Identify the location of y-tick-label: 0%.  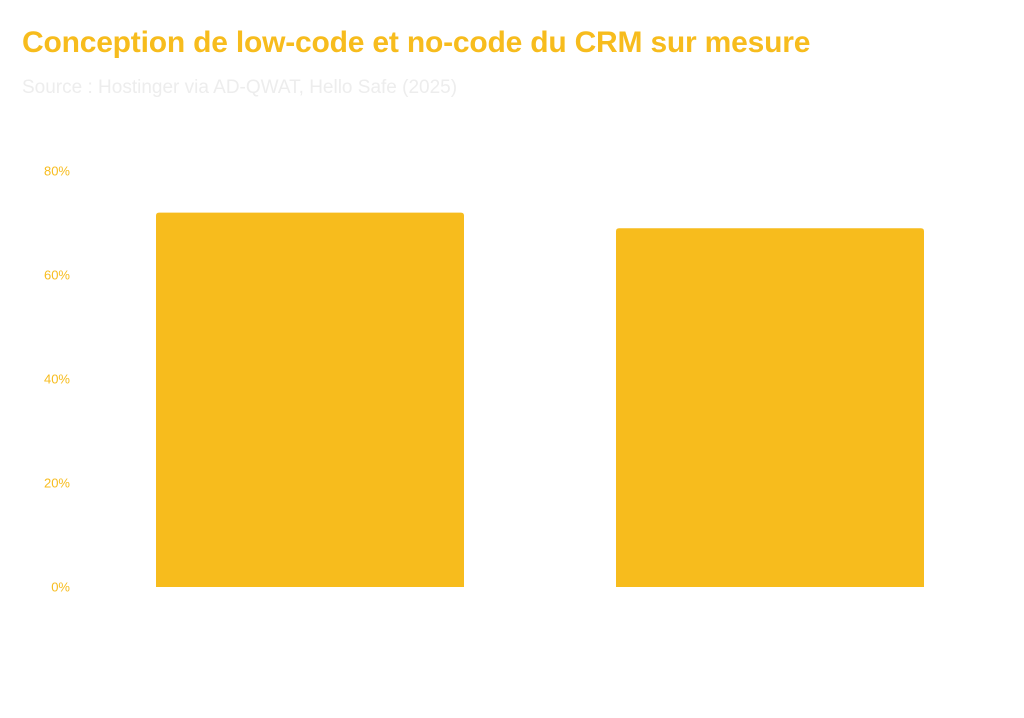
(60, 587).